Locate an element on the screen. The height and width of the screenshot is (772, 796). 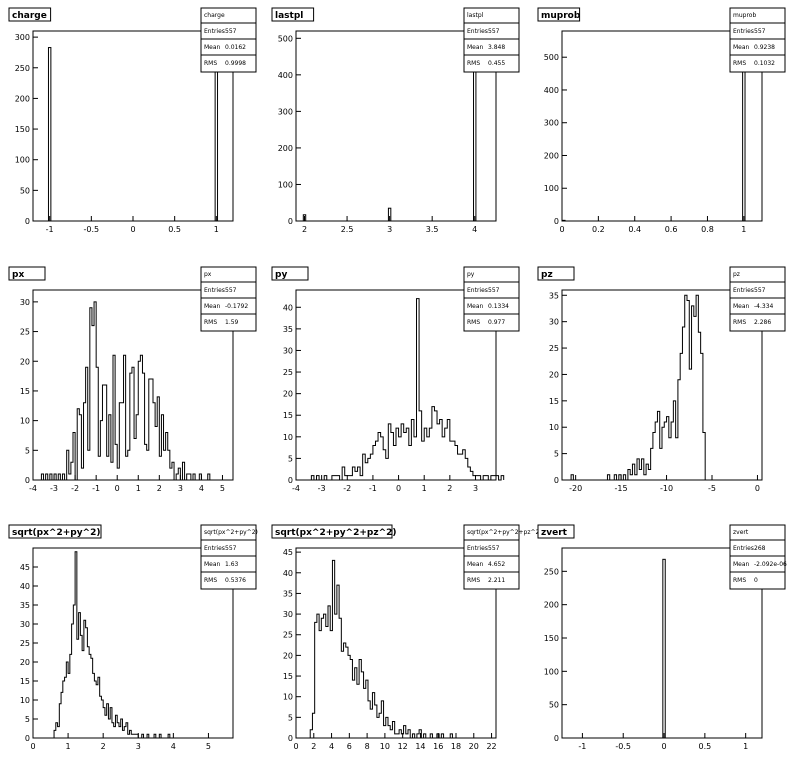
histogram-title: px is located at coordinates (18, 275).